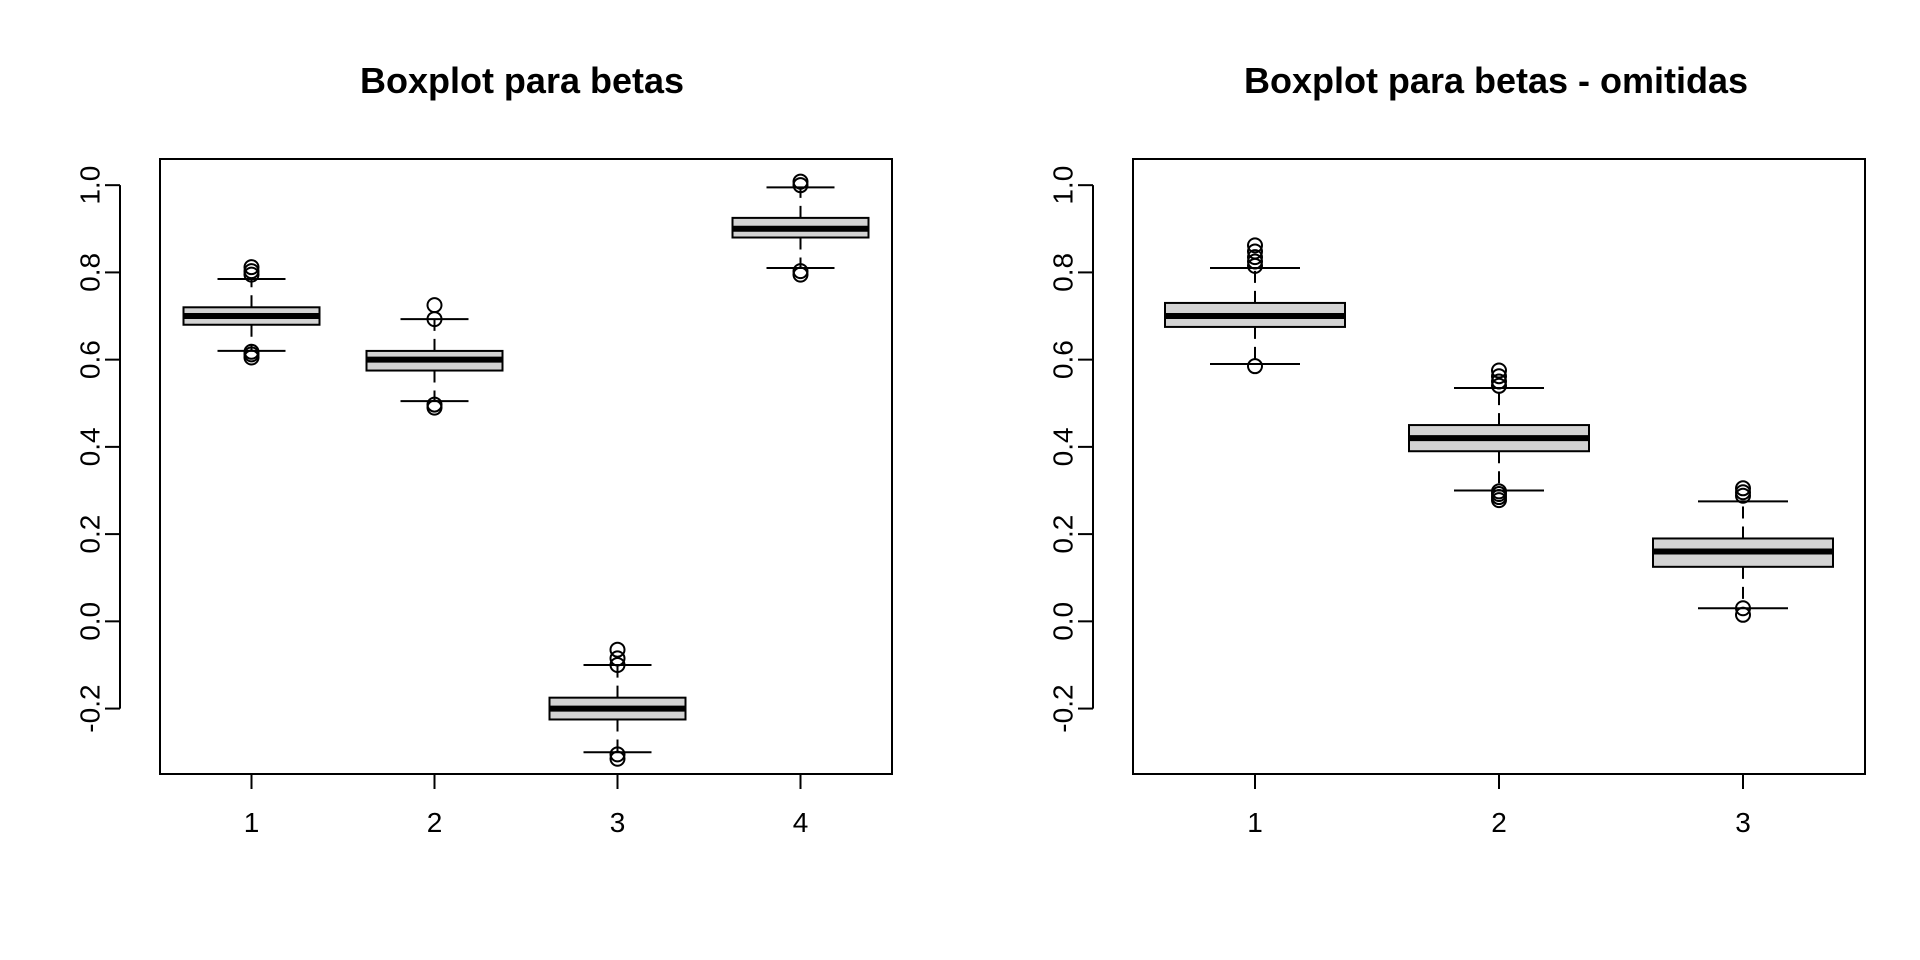 The width and height of the screenshot is (1920, 960). What do you see at coordinates (1496, 80) in the screenshot?
I see `chart-title-right: Boxplot para betas - omitidas` at bounding box center [1496, 80].